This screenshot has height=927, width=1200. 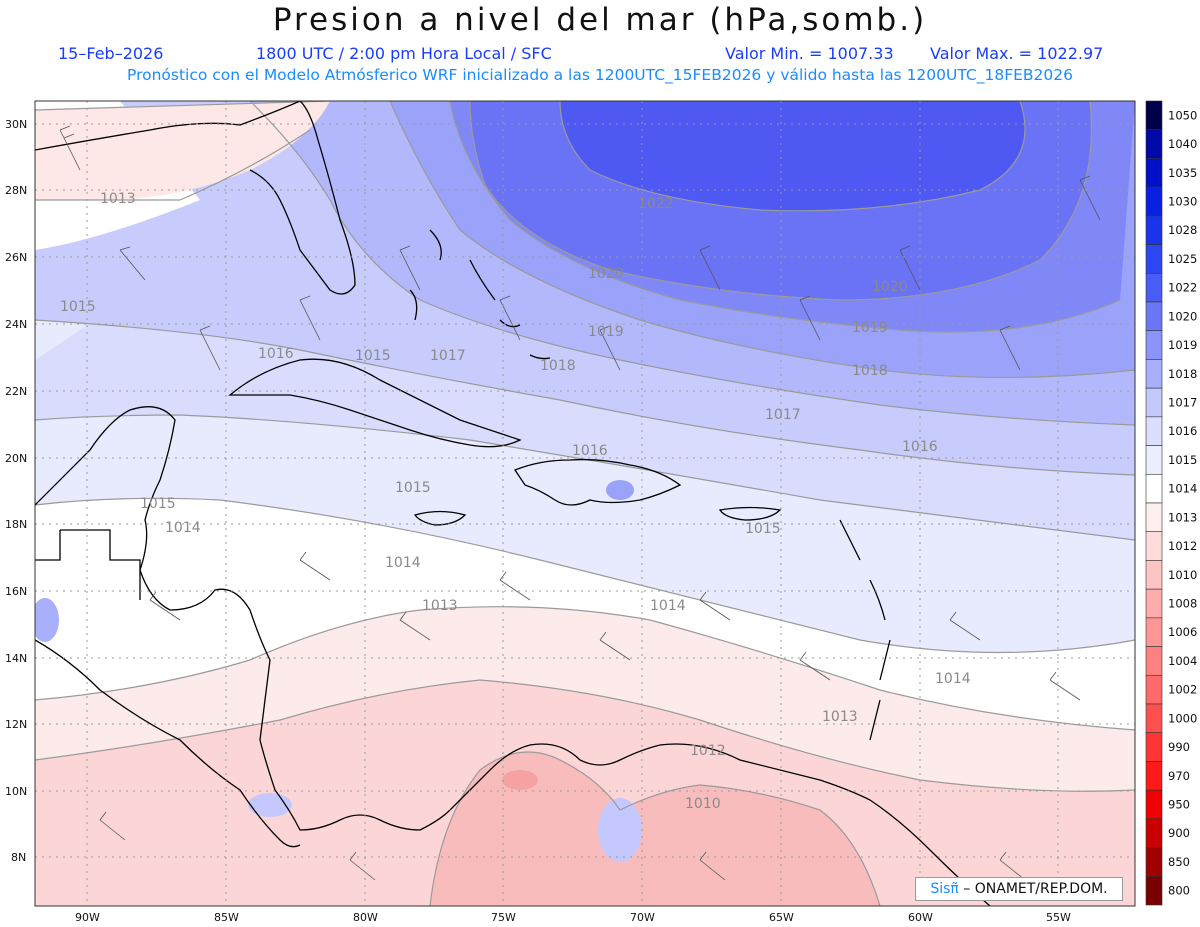 I want to click on colorbar-label: 850, so click(x=1179, y=862).